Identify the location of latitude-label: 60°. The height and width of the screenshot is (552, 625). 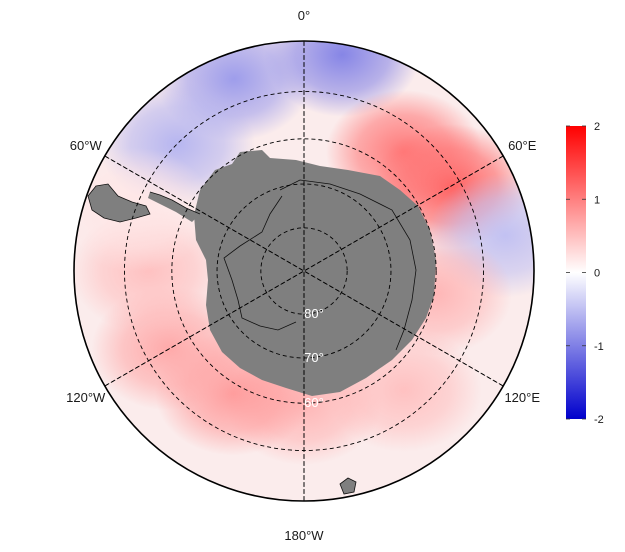
(314, 402).